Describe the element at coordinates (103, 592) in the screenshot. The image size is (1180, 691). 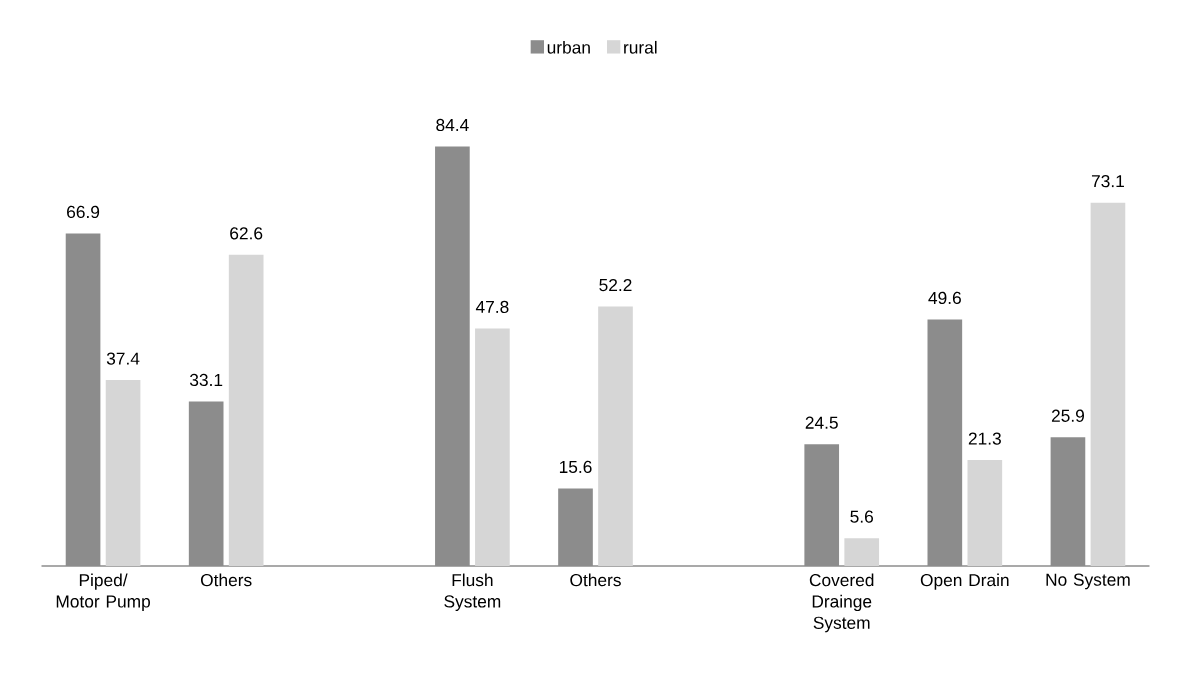
I see `x-tick-label: Piped/ Motor Pump` at that location.